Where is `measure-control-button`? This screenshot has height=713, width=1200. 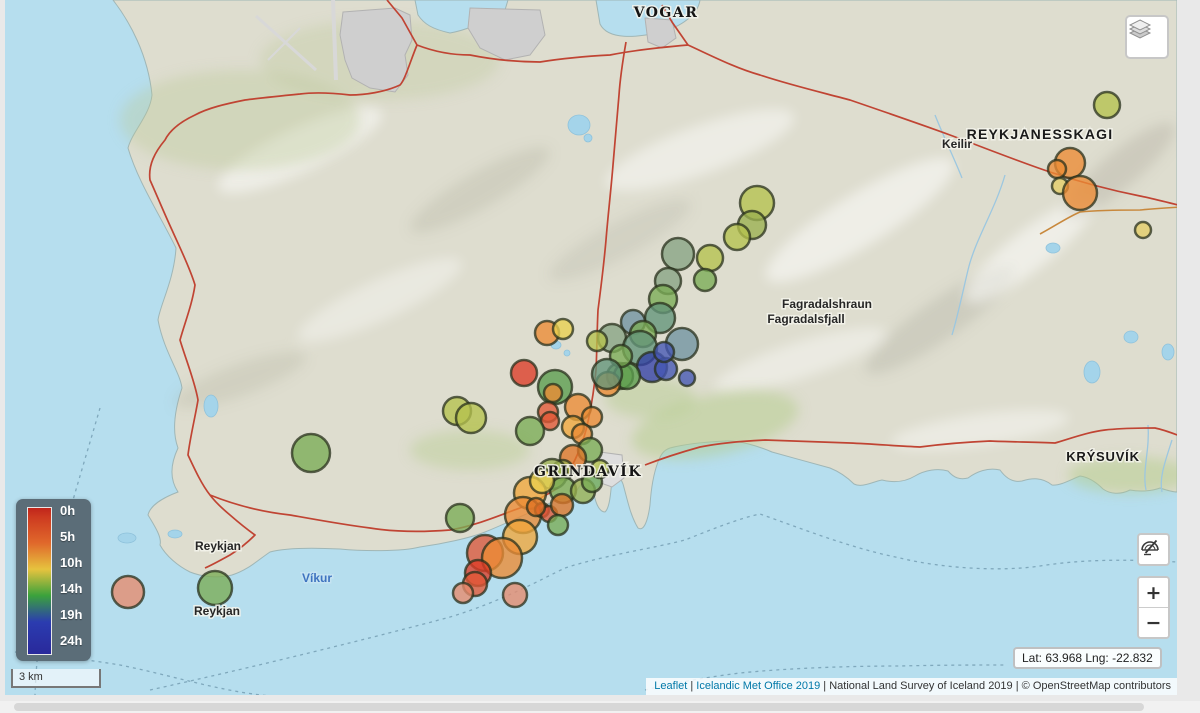
measure-control-button is located at coordinates (1153, 549).